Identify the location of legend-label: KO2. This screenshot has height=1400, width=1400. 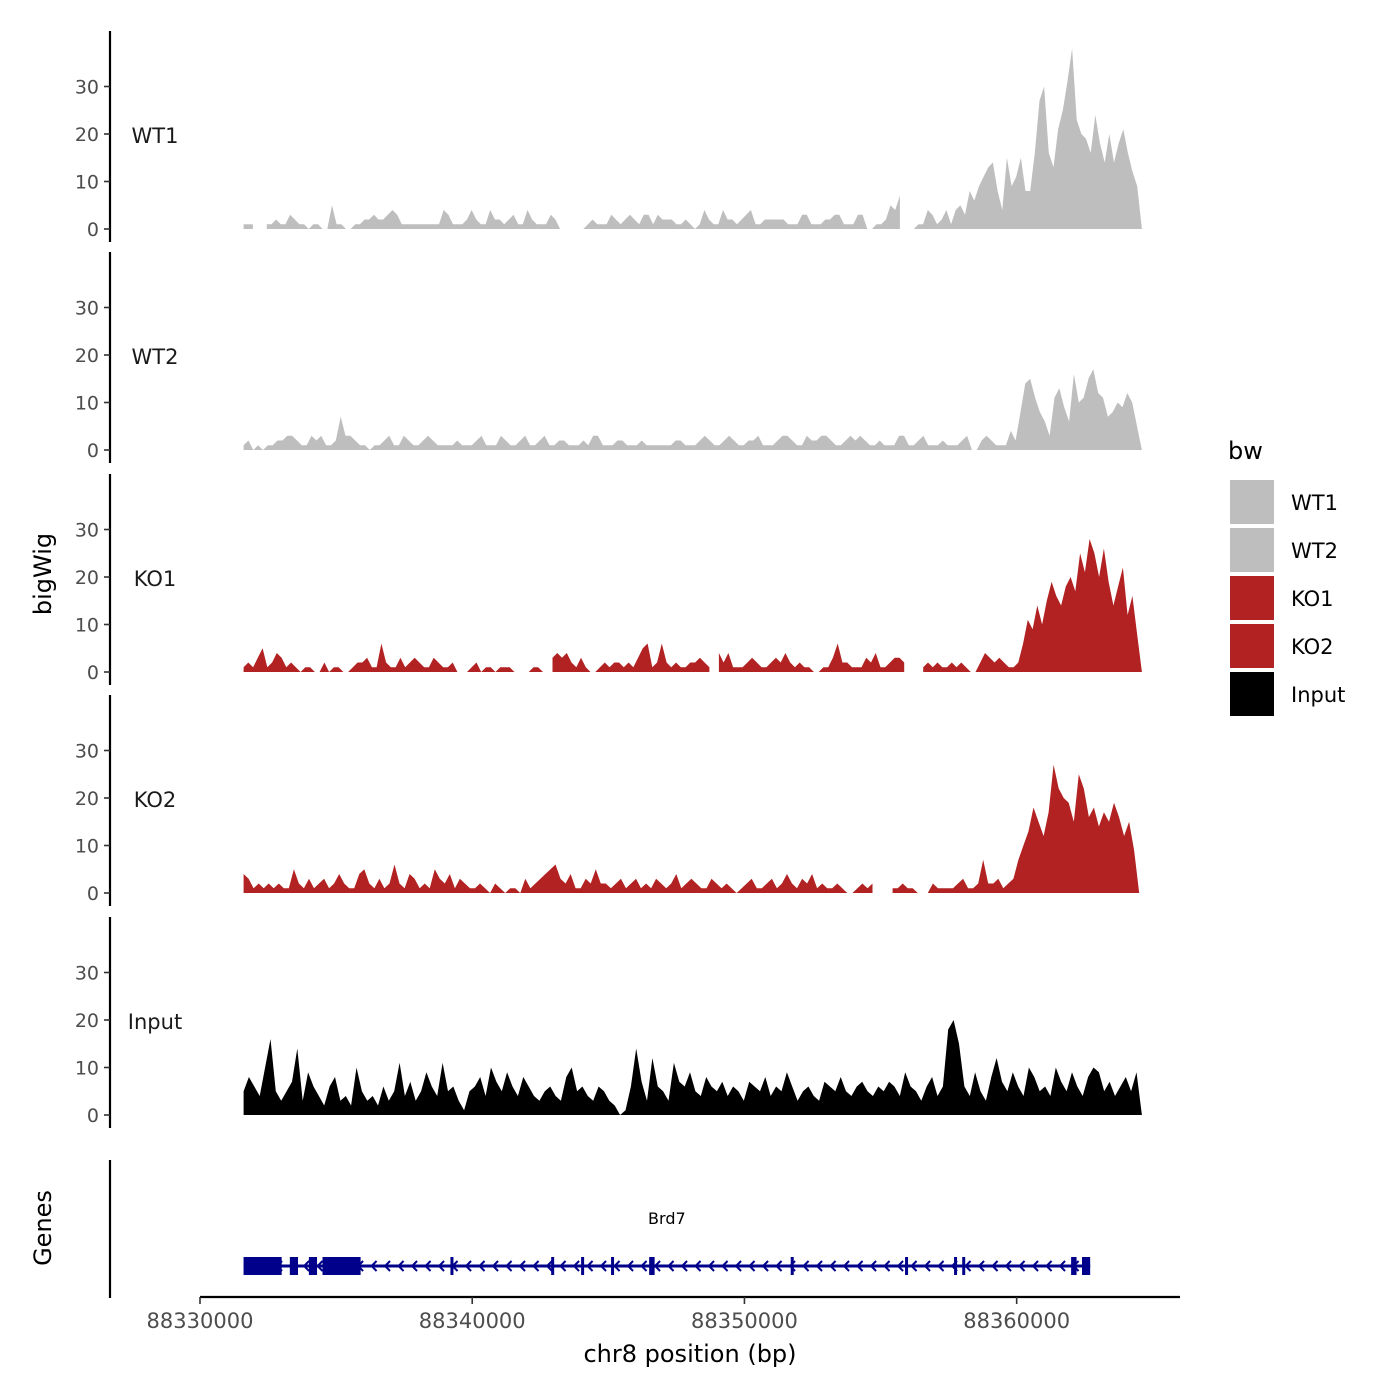
(1312, 647).